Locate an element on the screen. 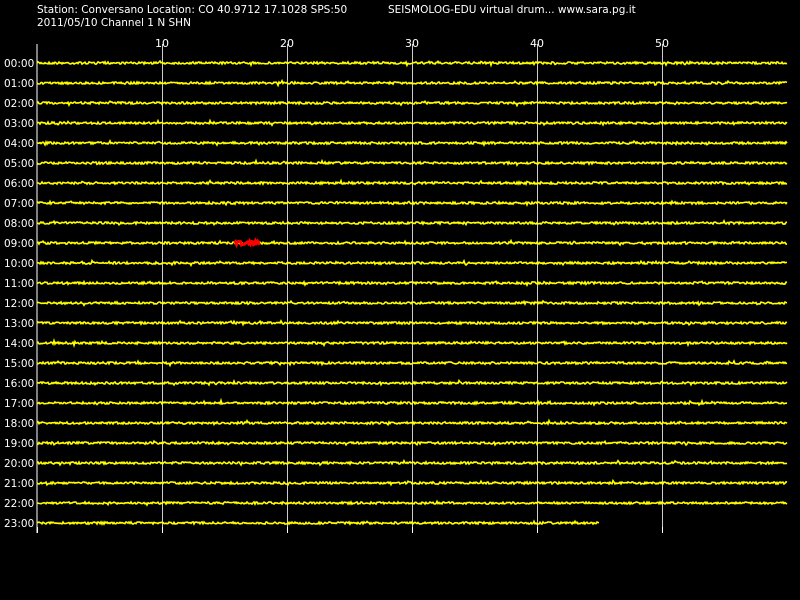 Image resolution: width=800 pixels, height=600 pixels. row-label-1700: 17:00 is located at coordinates (19, 404).